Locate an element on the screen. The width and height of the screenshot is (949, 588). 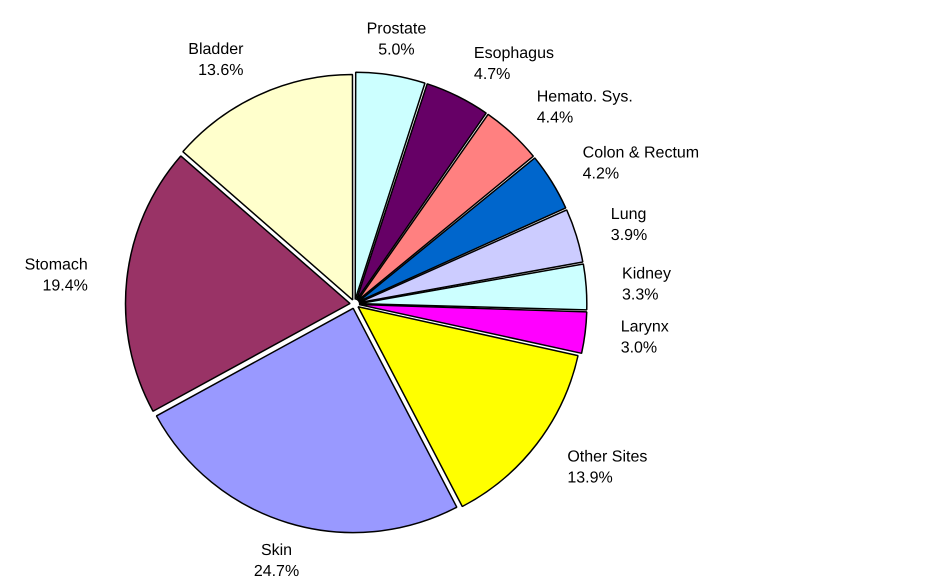
data-label: 3.3% is located at coordinates (640, 295).